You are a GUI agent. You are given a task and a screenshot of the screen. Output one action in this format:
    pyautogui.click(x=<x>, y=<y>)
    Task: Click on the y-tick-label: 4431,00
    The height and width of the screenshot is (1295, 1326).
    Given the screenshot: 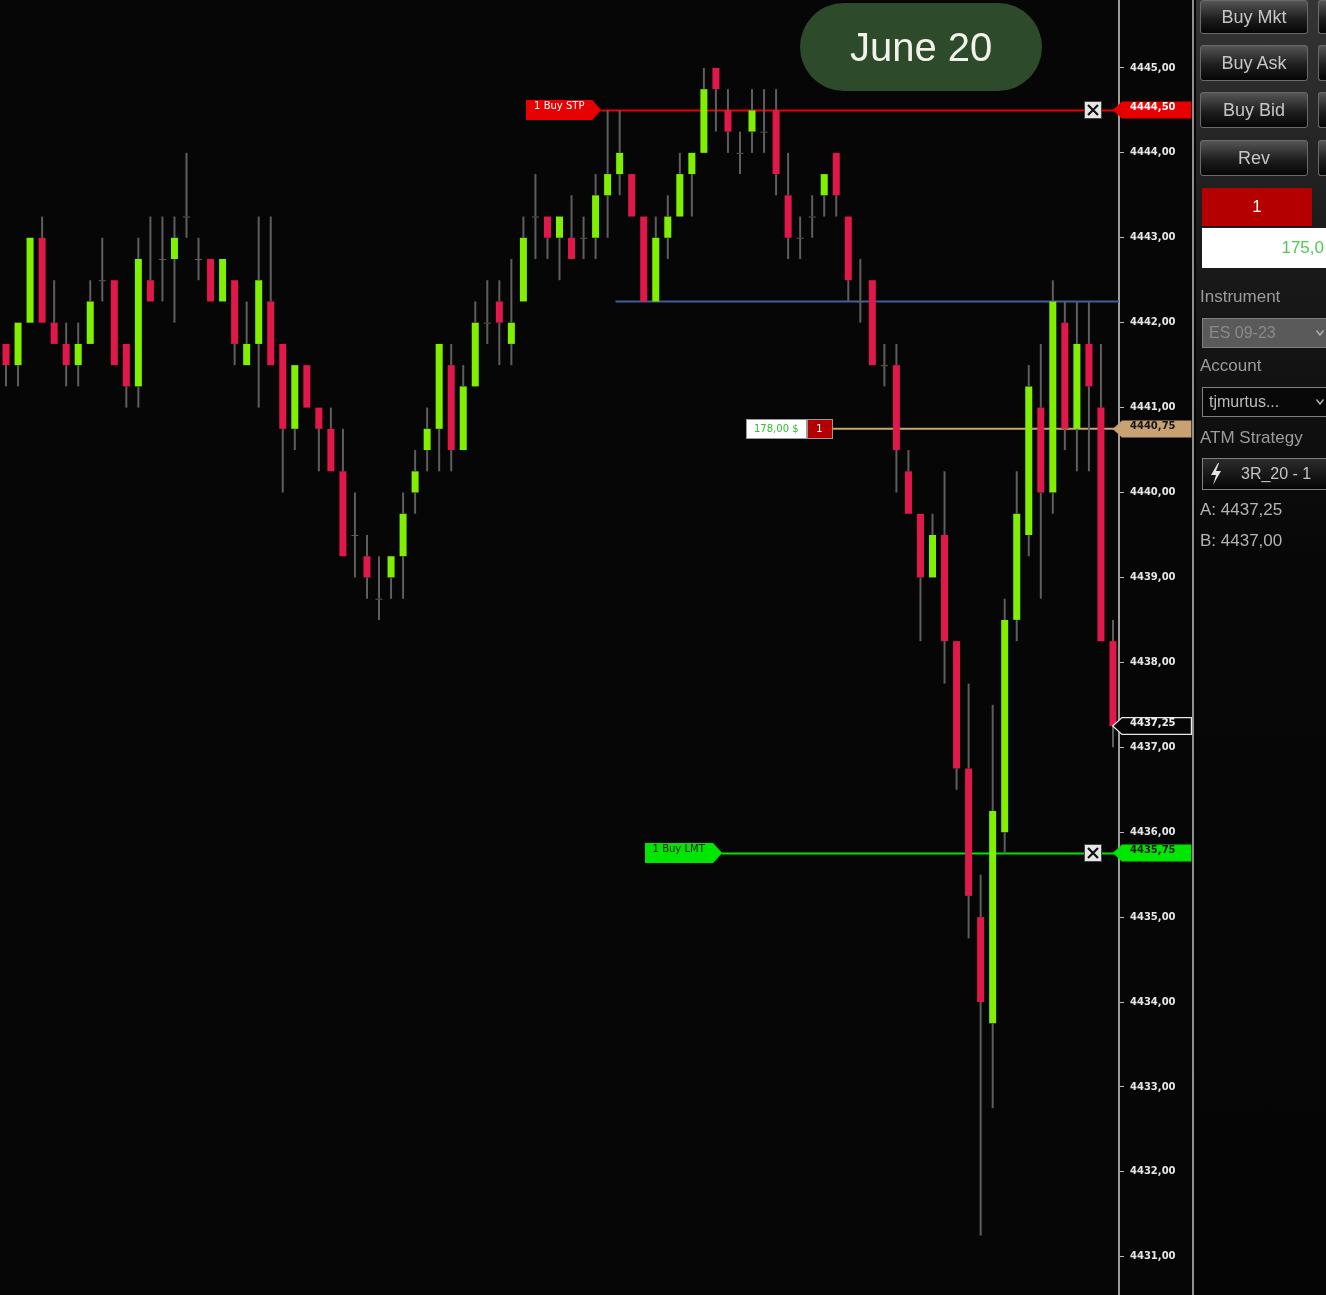 What is the action you would take?
    pyautogui.click(x=1153, y=1256)
    